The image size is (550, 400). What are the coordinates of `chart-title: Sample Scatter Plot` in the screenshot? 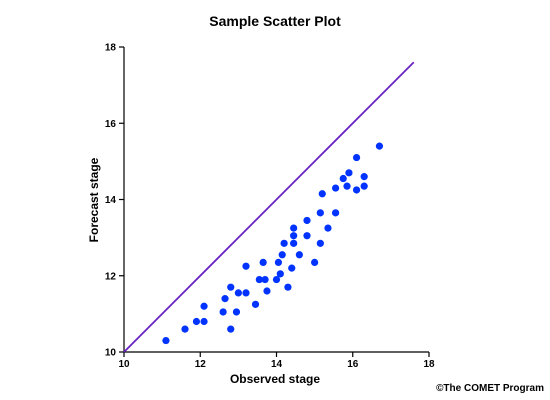 It's located at (275, 21).